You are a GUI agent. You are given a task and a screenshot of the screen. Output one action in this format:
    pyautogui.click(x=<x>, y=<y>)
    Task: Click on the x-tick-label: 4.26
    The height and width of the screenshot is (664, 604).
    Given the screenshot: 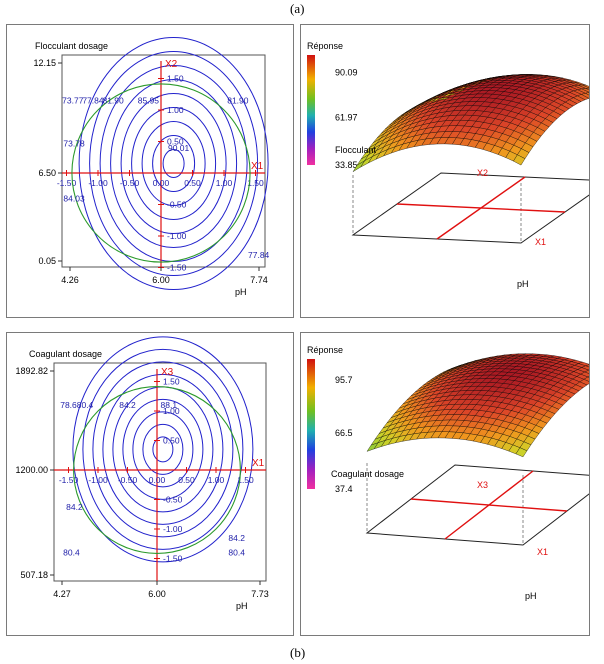 What is the action you would take?
    pyautogui.click(x=70, y=280)
    